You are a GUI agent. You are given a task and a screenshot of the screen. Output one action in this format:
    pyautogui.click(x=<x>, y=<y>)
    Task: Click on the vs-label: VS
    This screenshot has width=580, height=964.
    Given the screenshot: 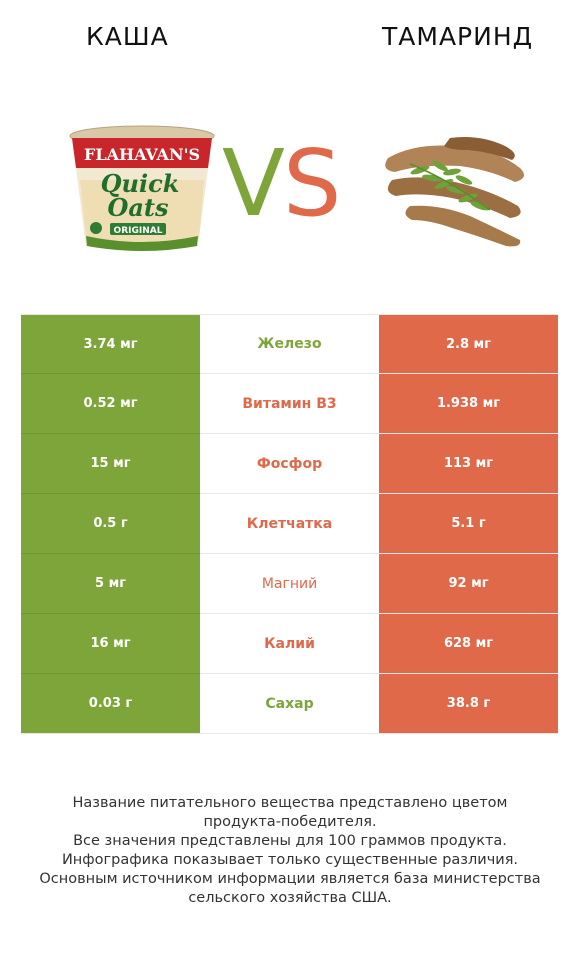 What is the action you would take?
    pyautogui.click(x=281, y=184)
    